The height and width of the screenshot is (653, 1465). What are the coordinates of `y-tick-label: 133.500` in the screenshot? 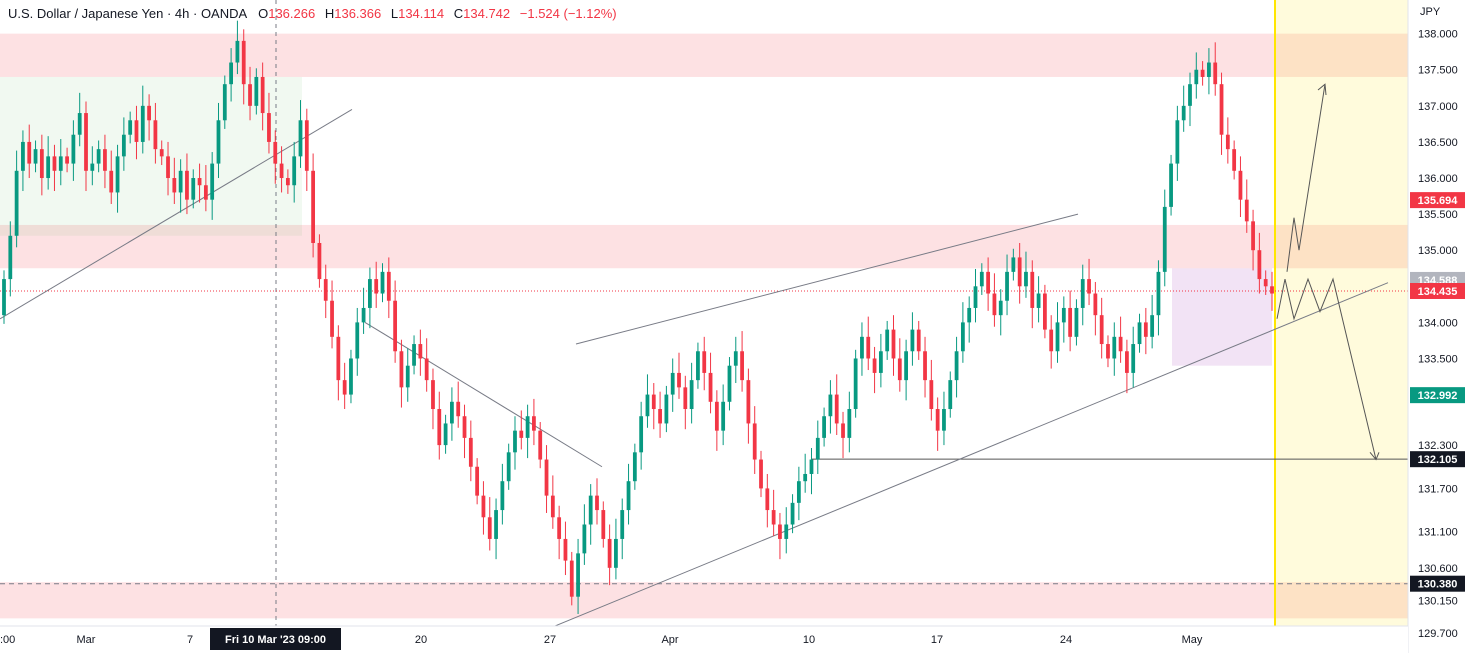 It's located at (1438, 359).